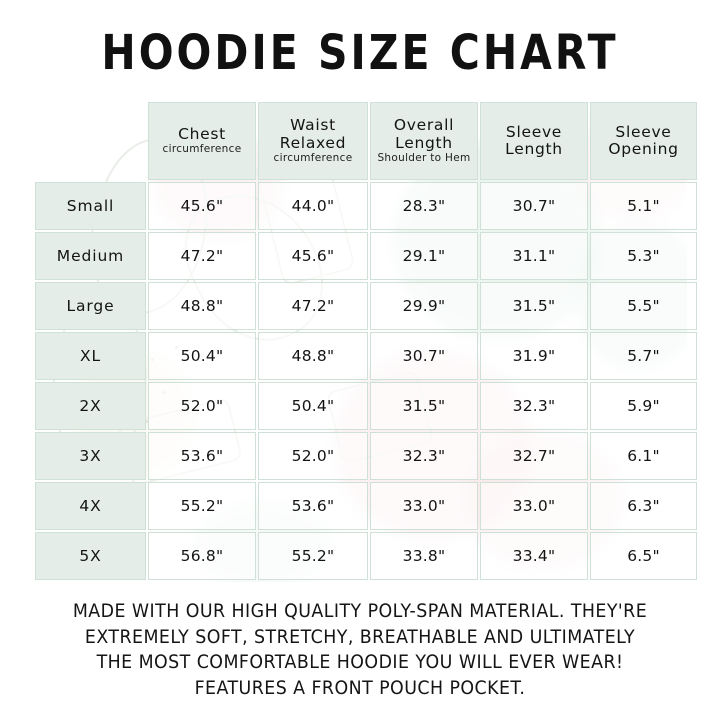 The image size is (720, 720). Describe the element at coordinates (360, 52) in the screenshot. I see `page-title: HOODIE SIZE CHART` at that location.